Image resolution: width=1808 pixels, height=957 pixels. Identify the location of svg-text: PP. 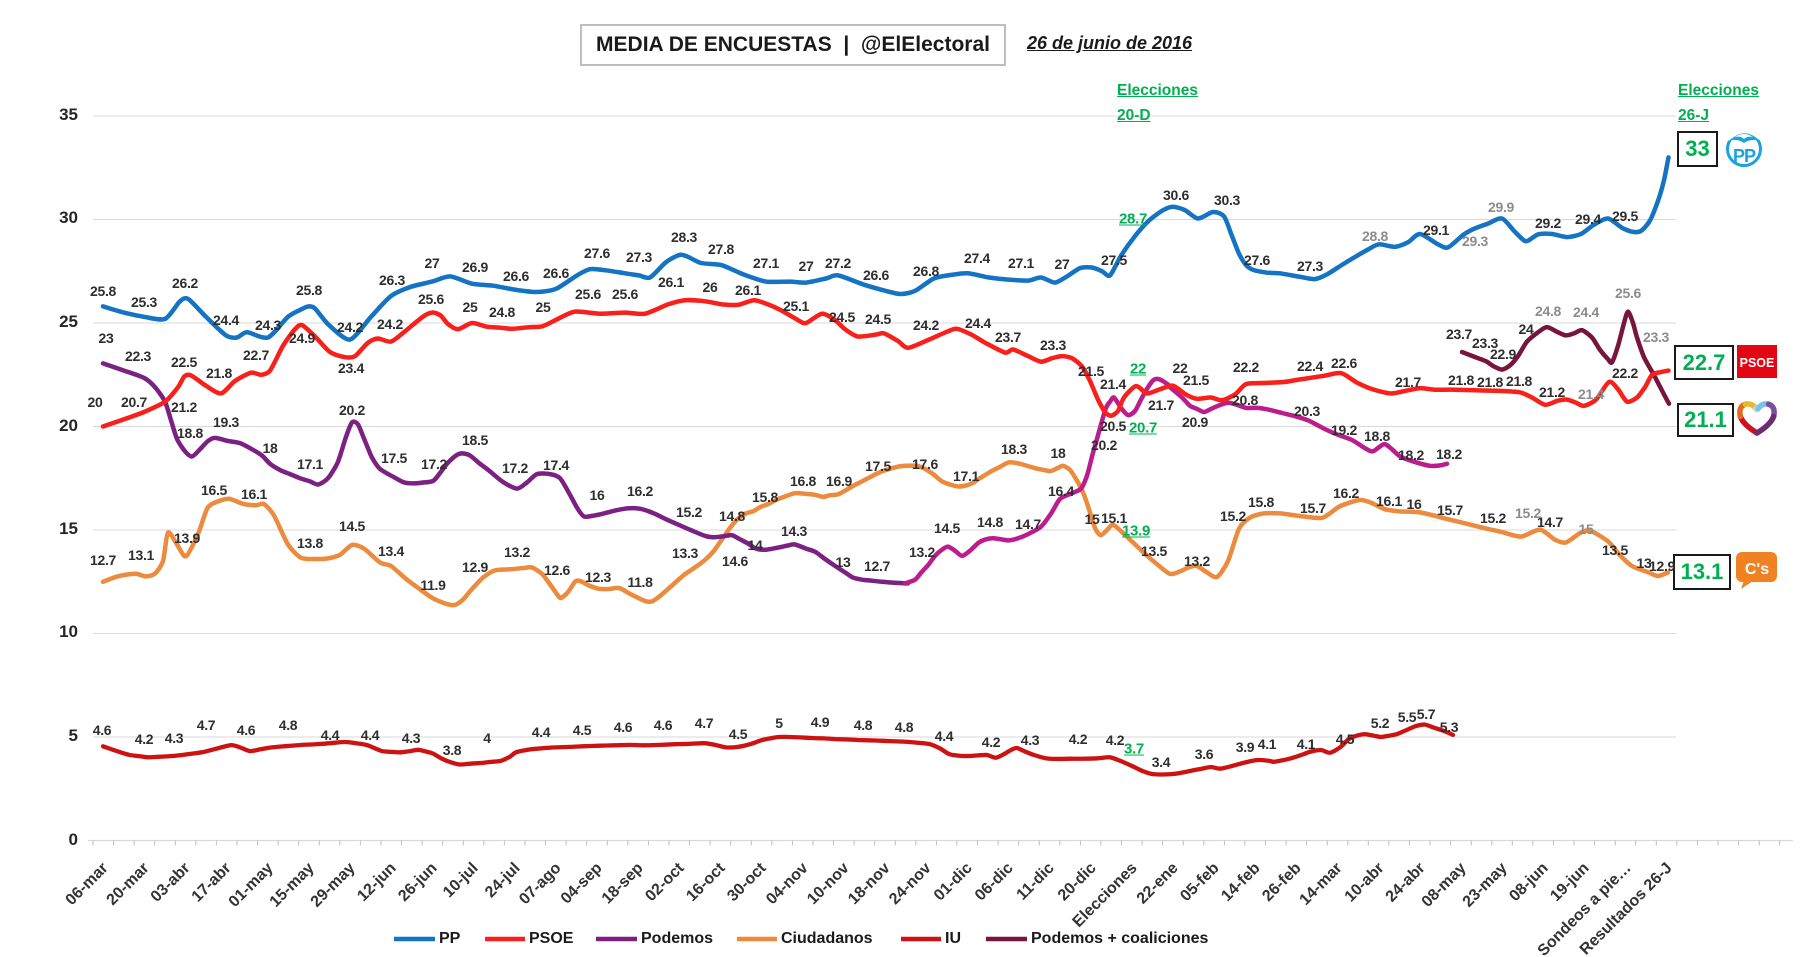
(1744, 156).